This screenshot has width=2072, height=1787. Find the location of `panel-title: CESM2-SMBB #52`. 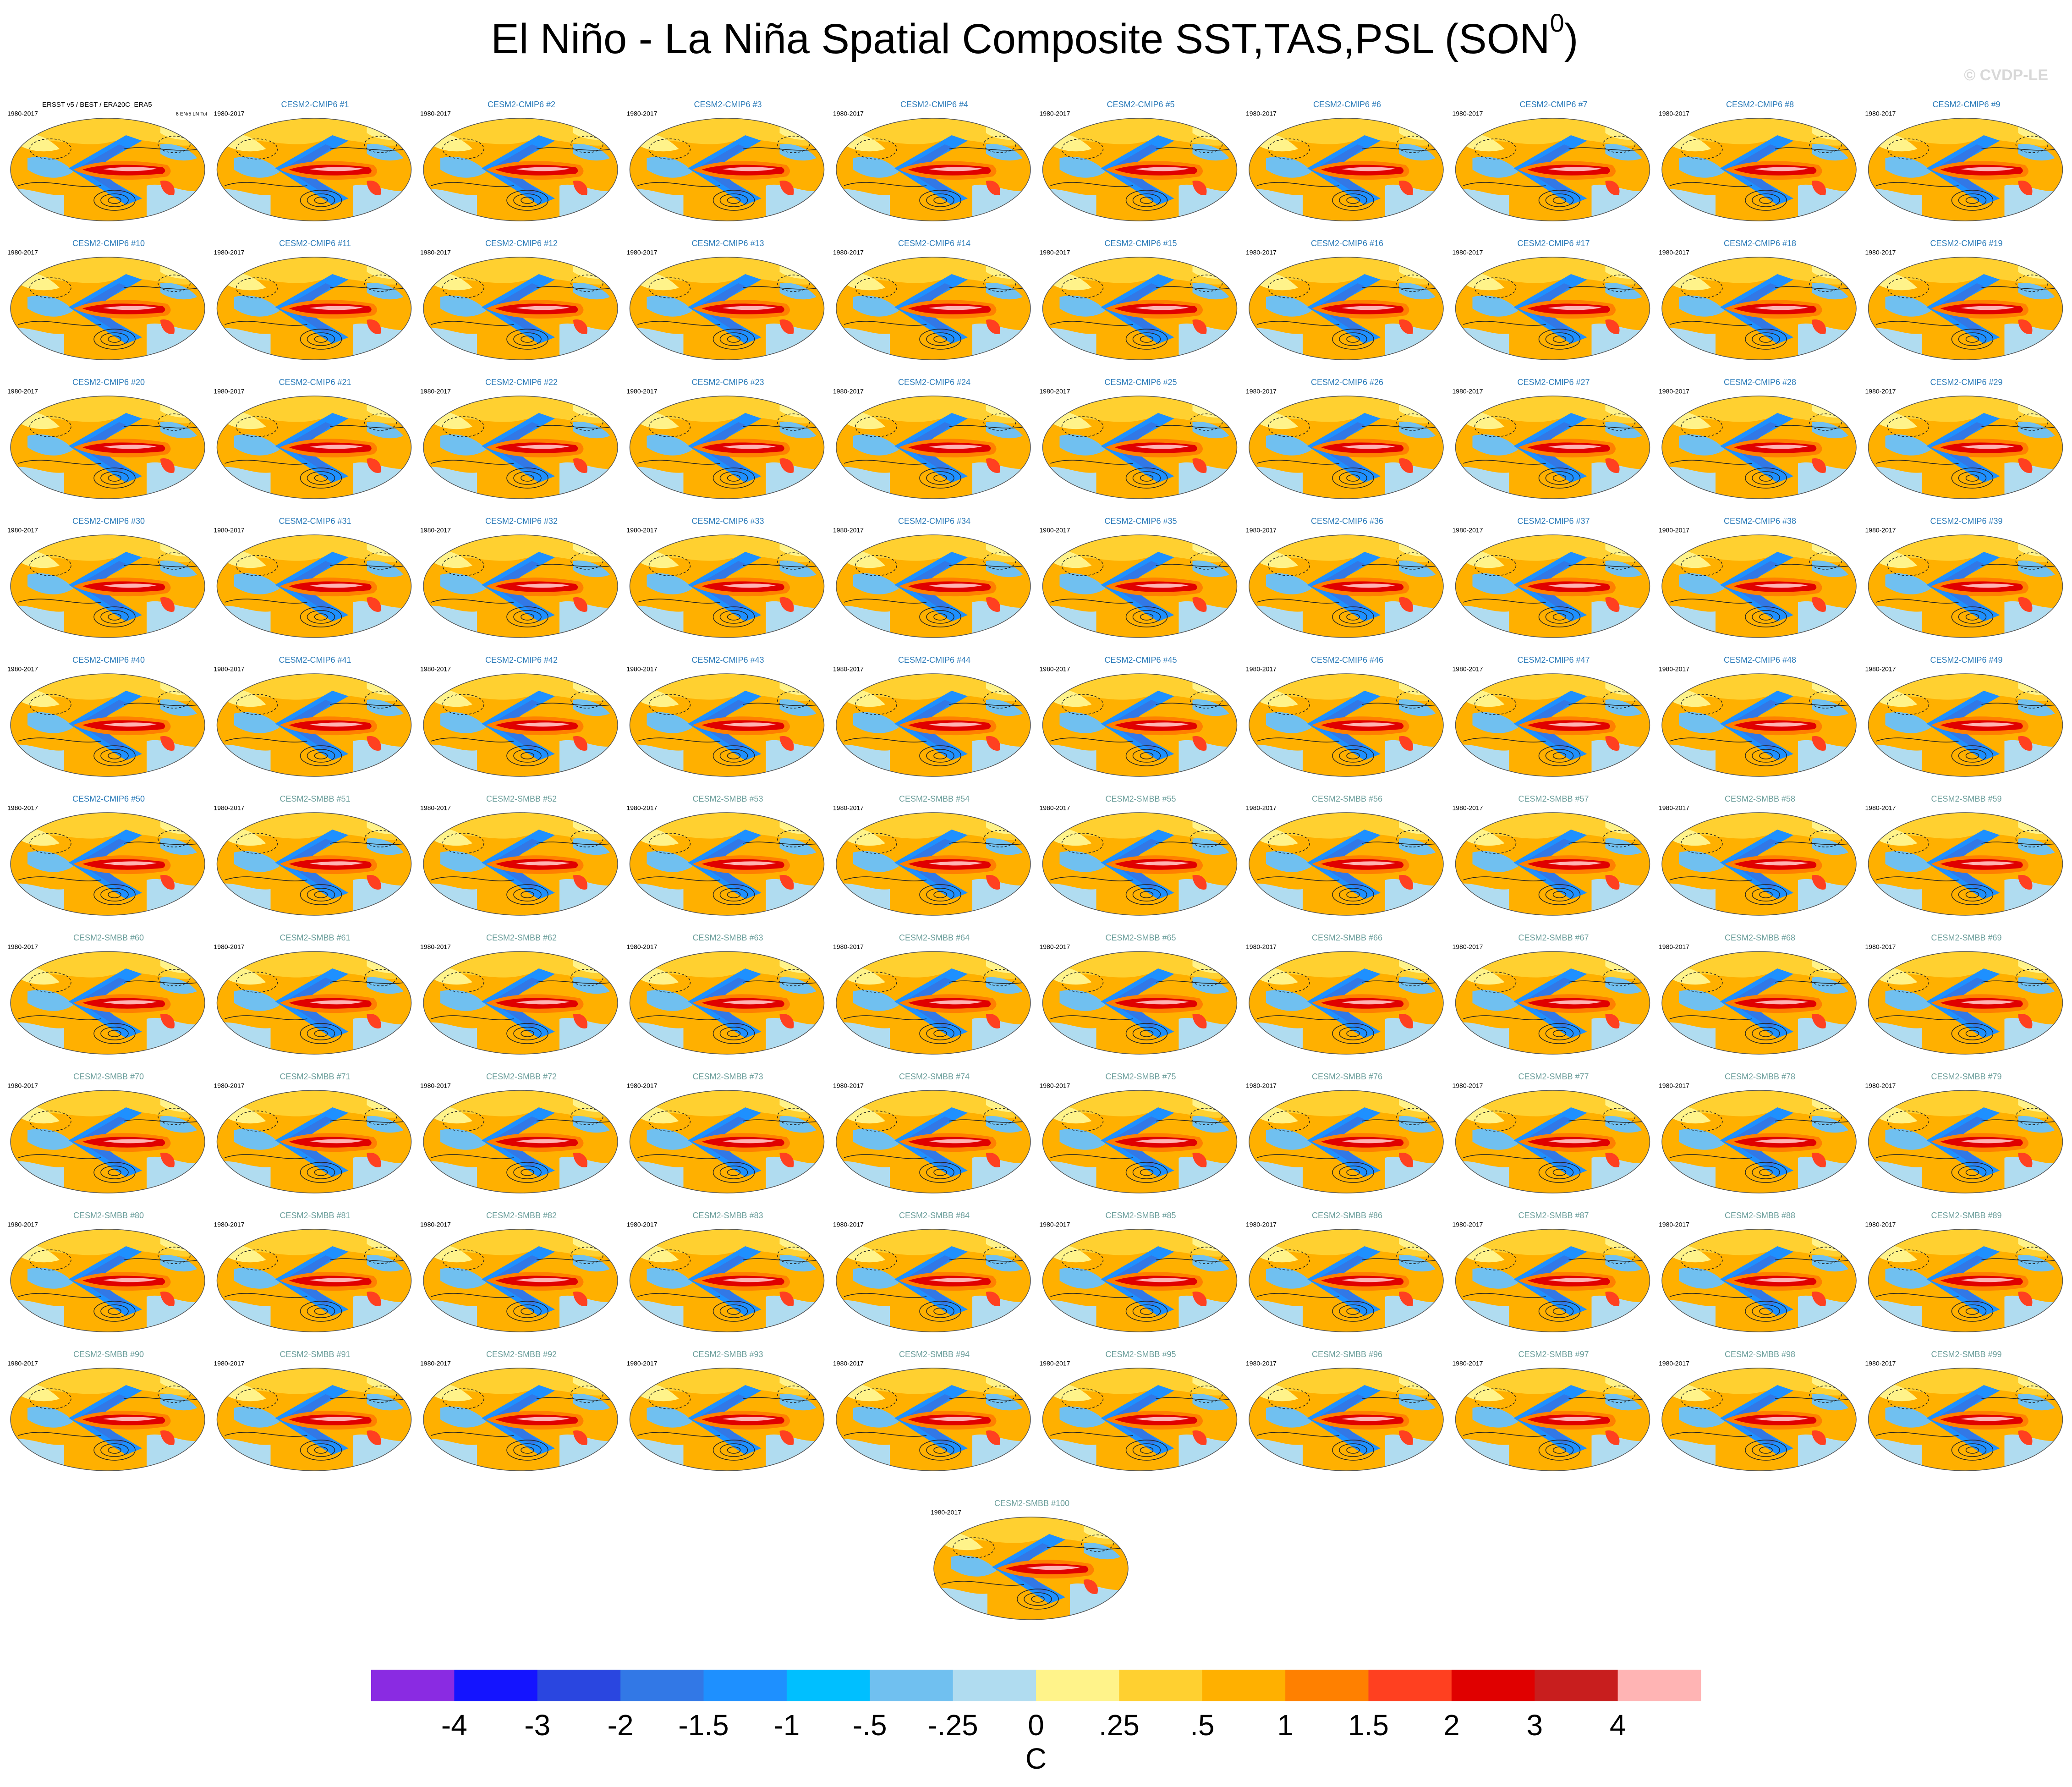

panel-title: CESM2-SMBB #52 is located at coordinates (521, 799).